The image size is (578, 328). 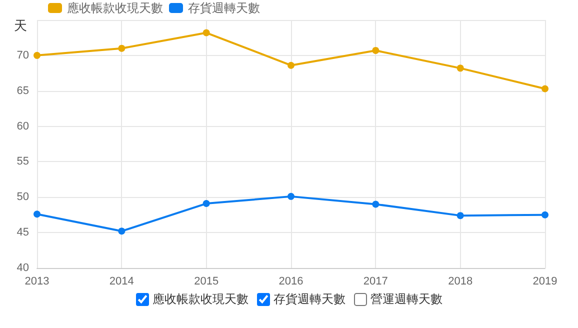 What do you see at coordinates (22, 126) in the screenshot?
I see `y-tick-label: 60` at bounding box center [22, 126].